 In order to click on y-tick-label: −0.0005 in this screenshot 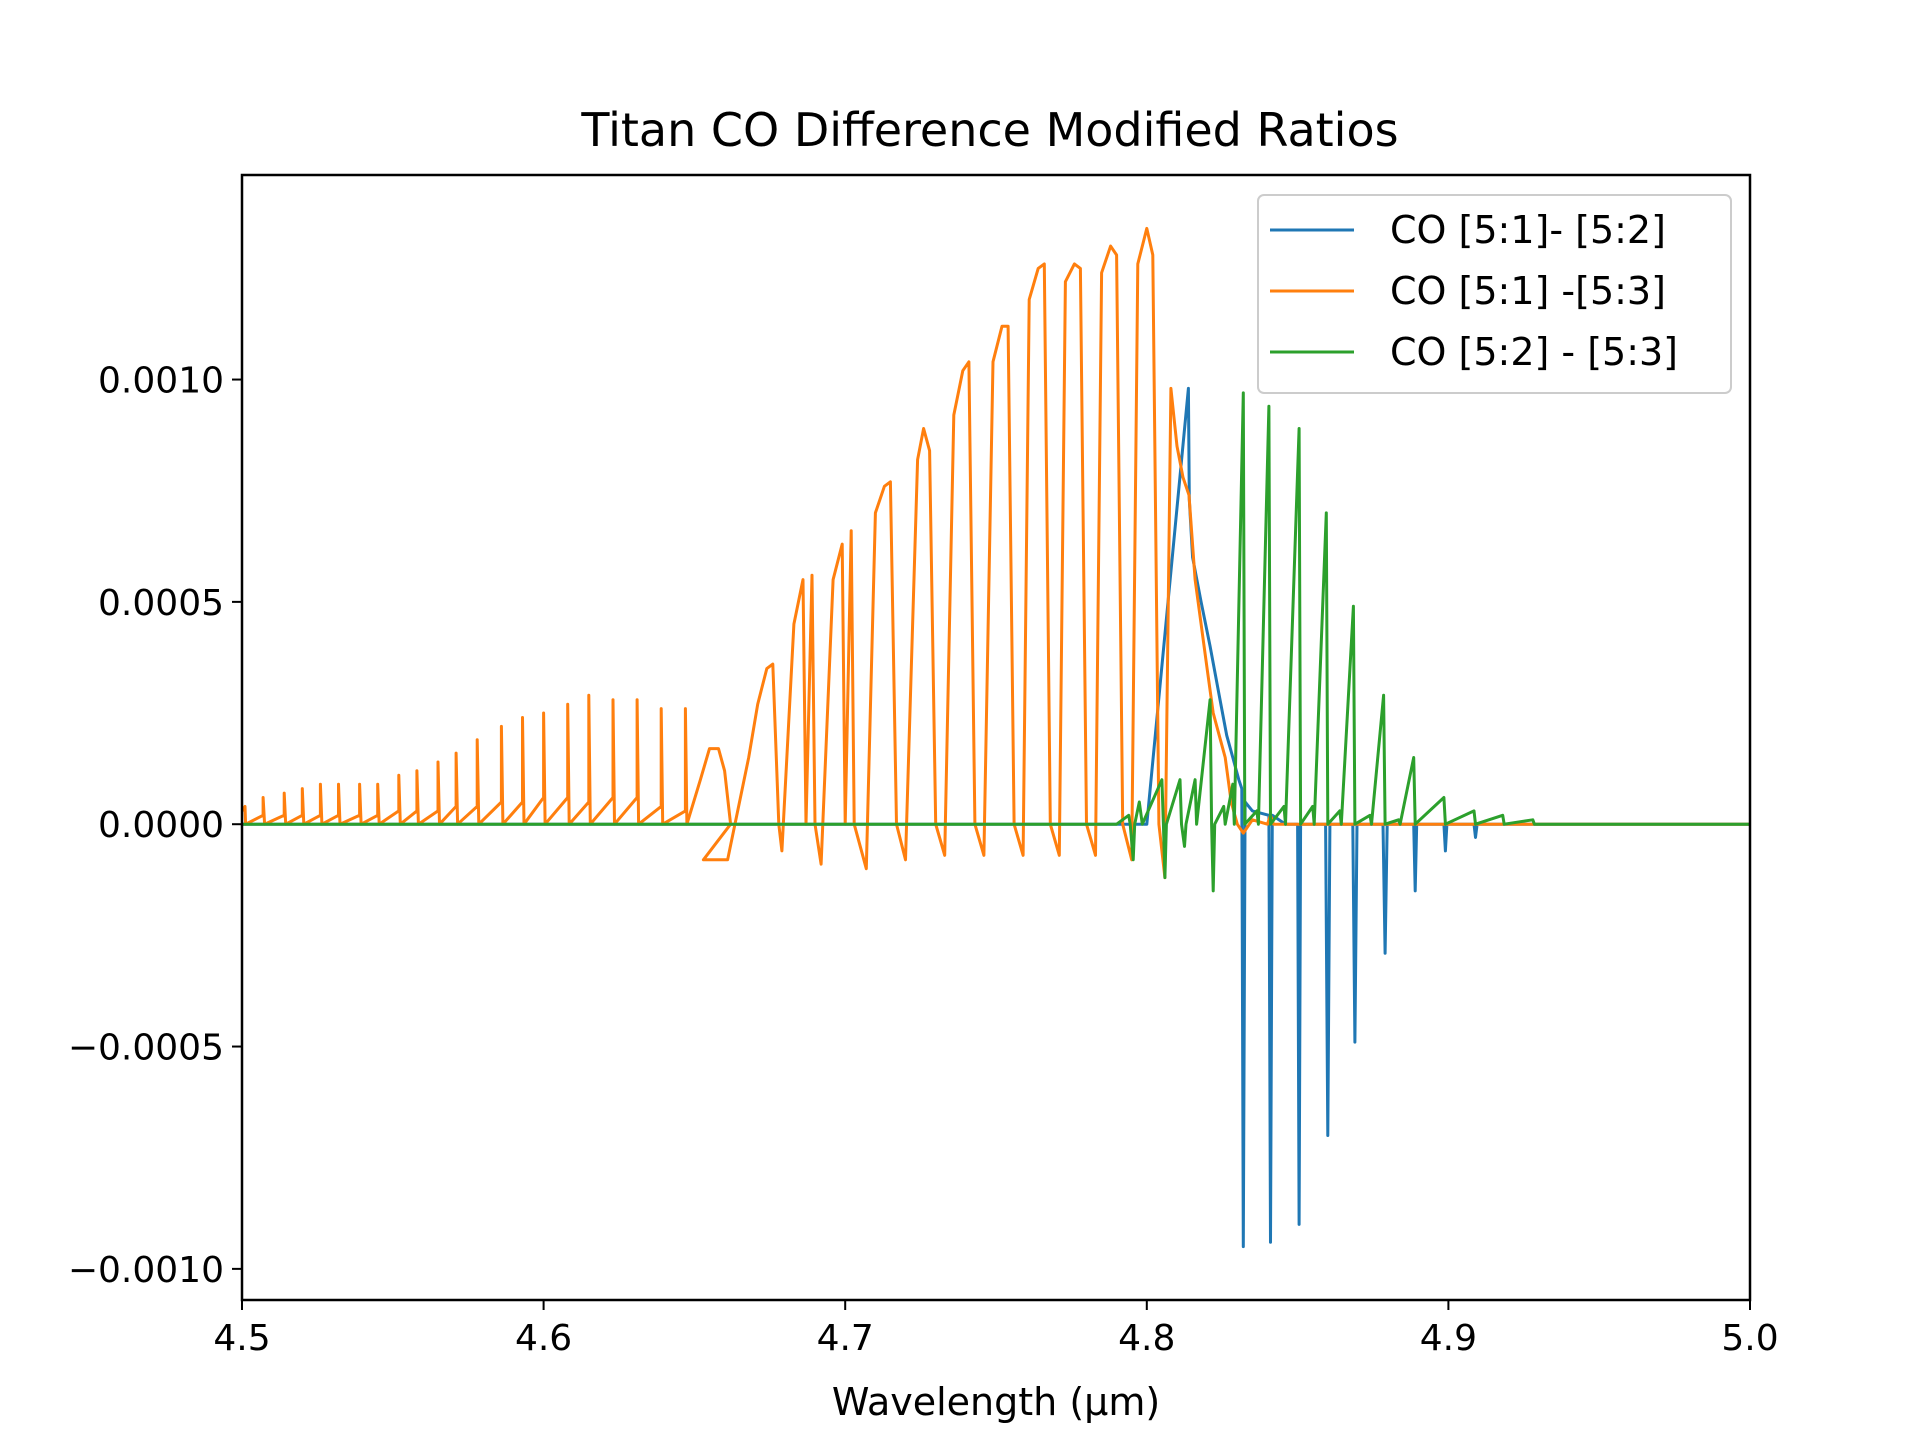, I will do `click(146, 1048)`.